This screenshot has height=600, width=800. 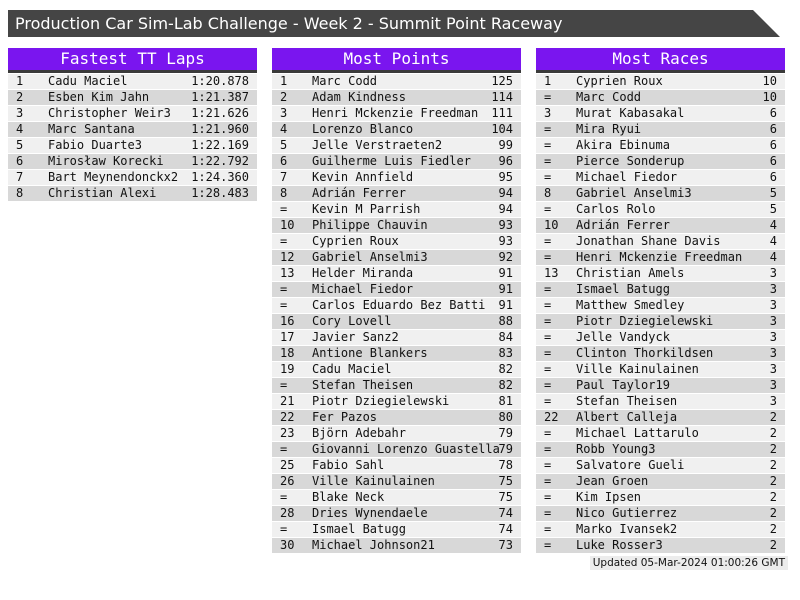 What do you see at coordinates (505, 545) in the screenshot?
I see `value-cell: 73` at bounding box center [505, 545].